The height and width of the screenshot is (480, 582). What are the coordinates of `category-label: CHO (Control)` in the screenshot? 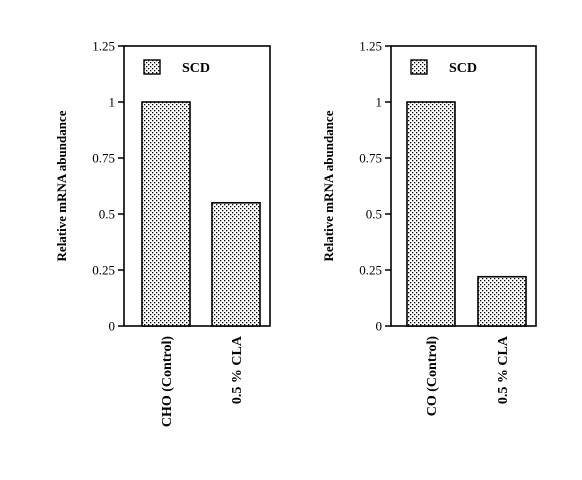 It's located at (167, 381).